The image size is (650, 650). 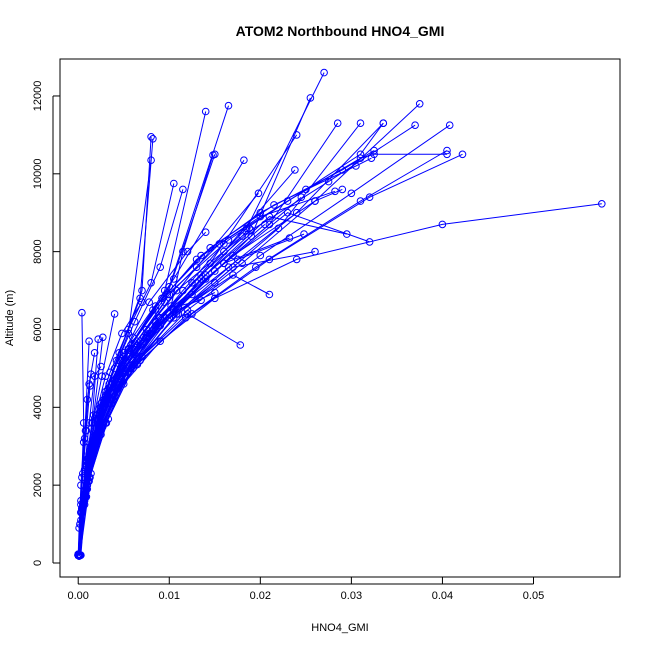 I want to click on y-tick-label: 10000, so click(x=38, y=174).